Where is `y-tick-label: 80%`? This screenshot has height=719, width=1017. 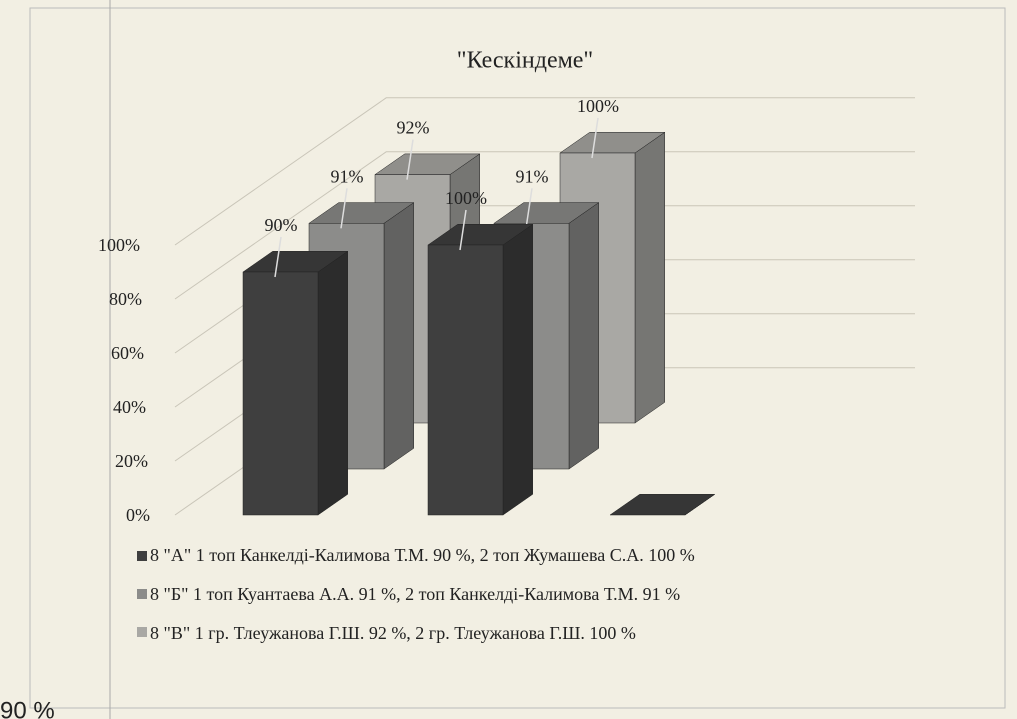
y-tick-label: 80% is located at coordinates (125, 299).